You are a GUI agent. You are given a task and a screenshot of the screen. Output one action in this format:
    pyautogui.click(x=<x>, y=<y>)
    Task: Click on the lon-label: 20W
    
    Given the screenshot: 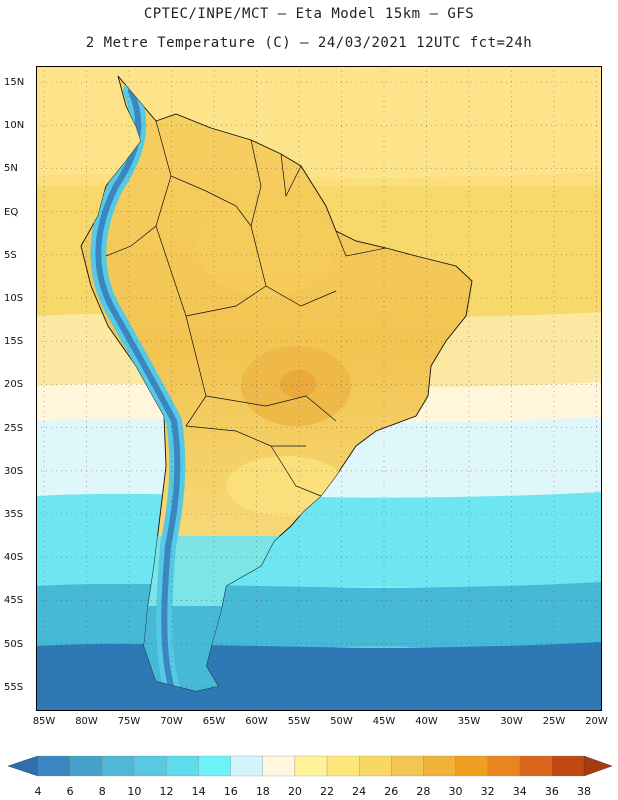 What is the action you would take?
    pyautogui.click(x=596, y=721)
    